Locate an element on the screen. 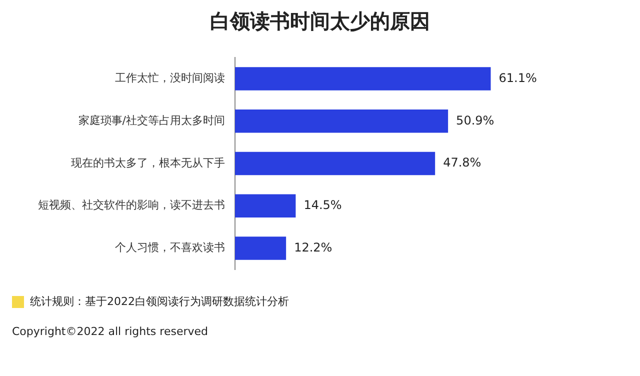 Image resolution: width=640 pixels, height=376 pixels. data-label: 50.9% is located at coordinates (475, 120).